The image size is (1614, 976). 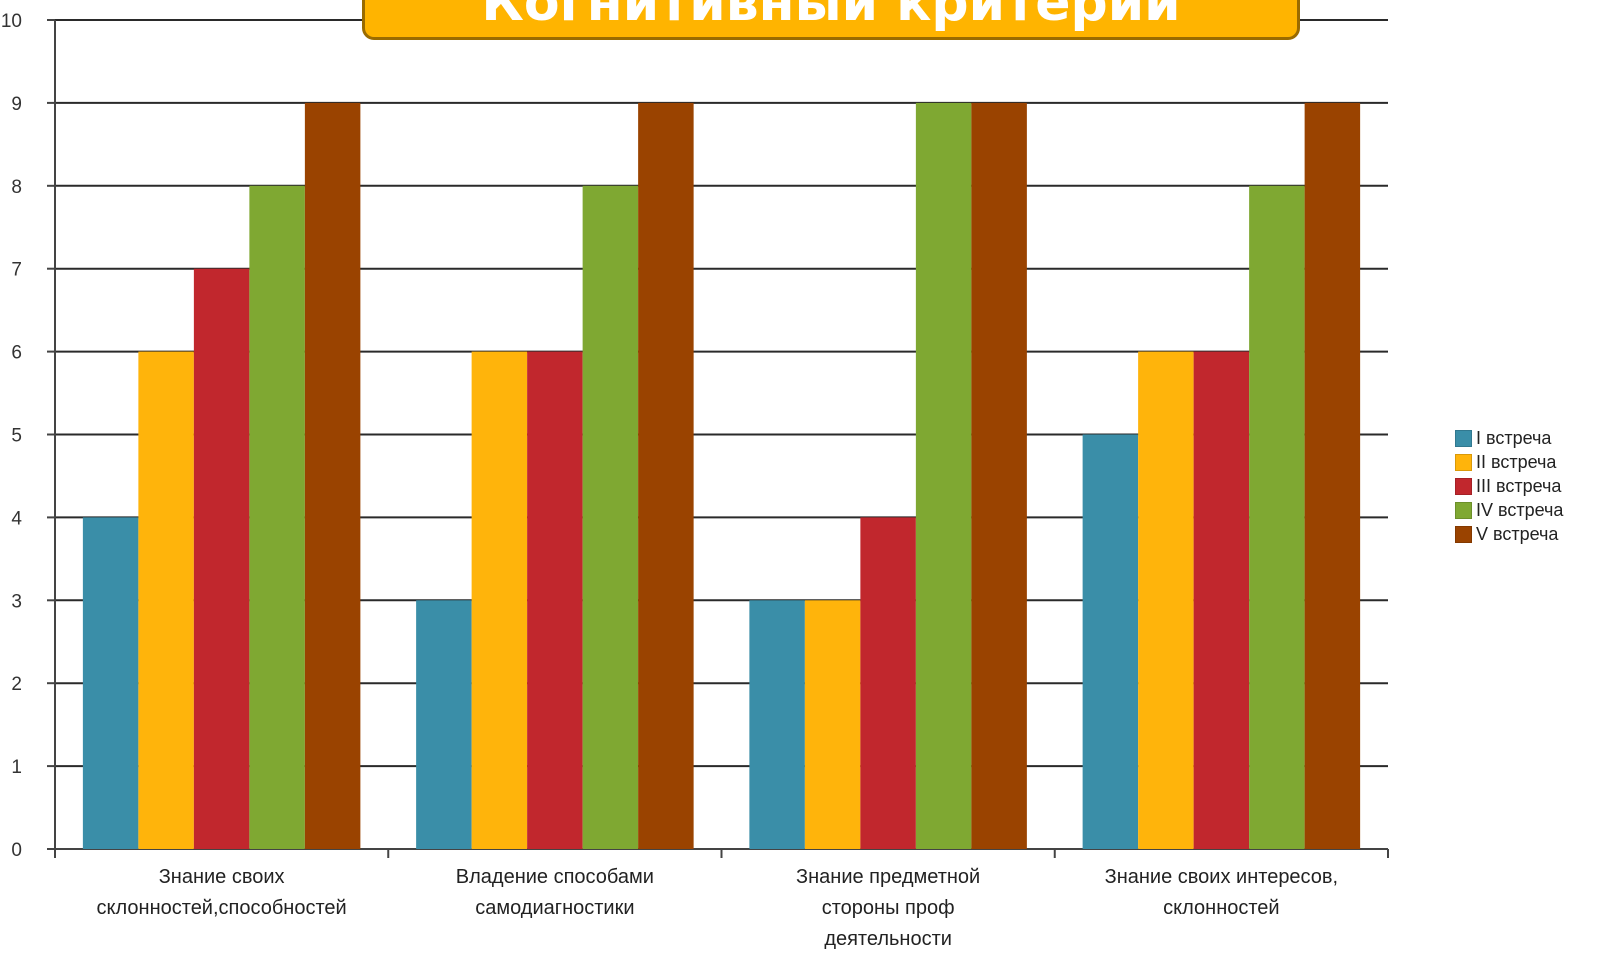 What do you see at coordinates (1516, 461) in the screenshot?
I see `legend-label: II встреча` at bounding box center [1516, 461].